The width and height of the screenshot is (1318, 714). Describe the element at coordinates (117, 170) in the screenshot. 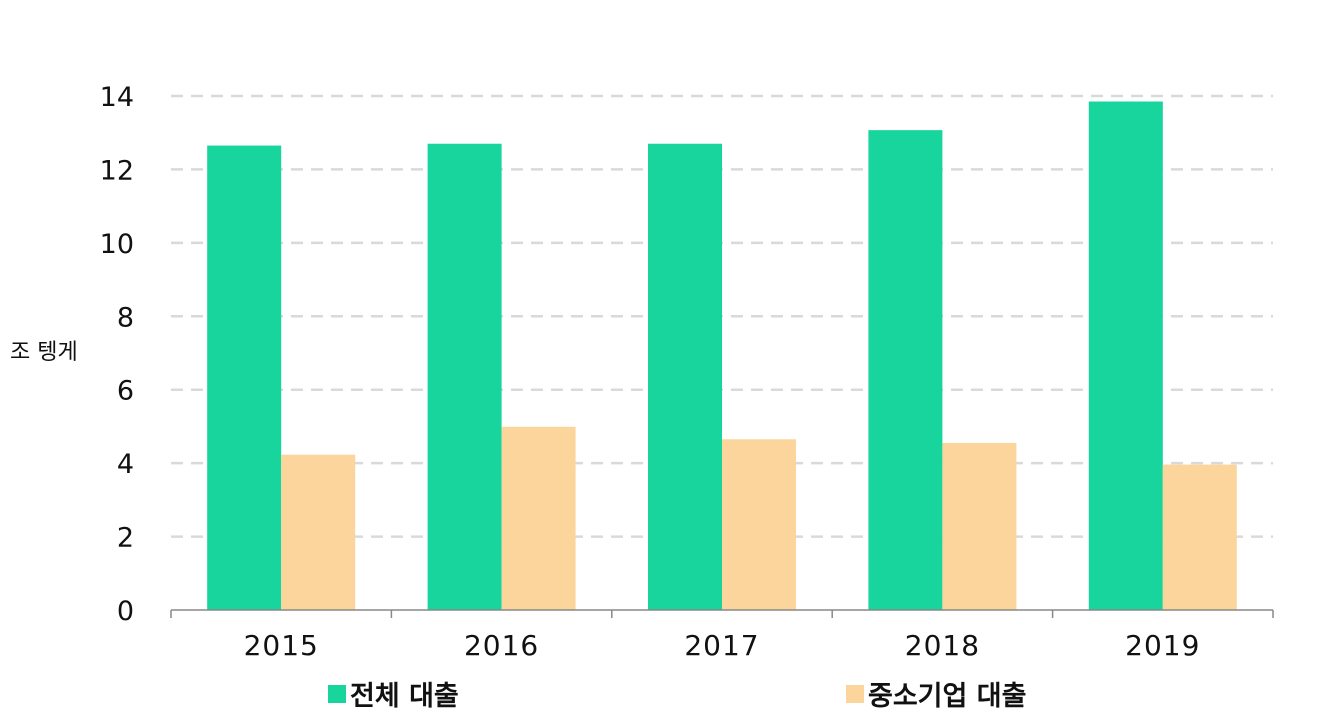

I see `y-tick-label: 12` at that location.